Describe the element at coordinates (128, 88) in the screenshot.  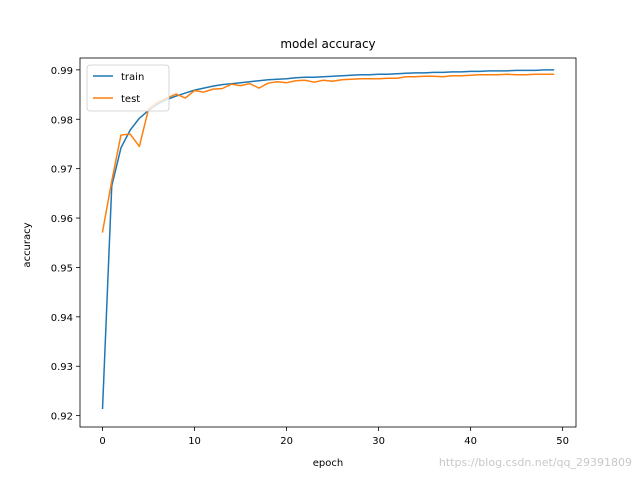
I see `legend: train test` at that location.